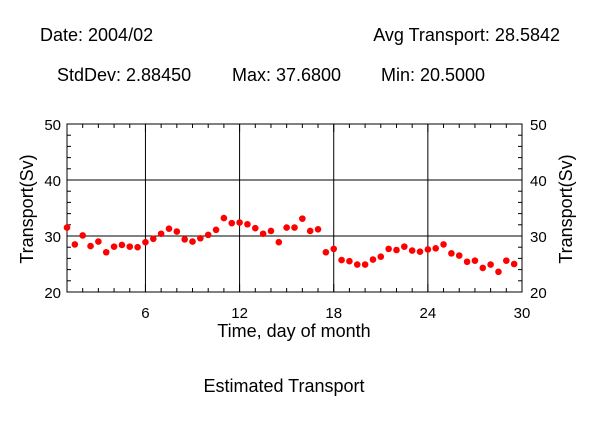 The height and width of the screenshot is (422, 596). Describe the element at coordinates (52, 293) in the screenshot. I see `y-tick-label-left: 20` at that location.